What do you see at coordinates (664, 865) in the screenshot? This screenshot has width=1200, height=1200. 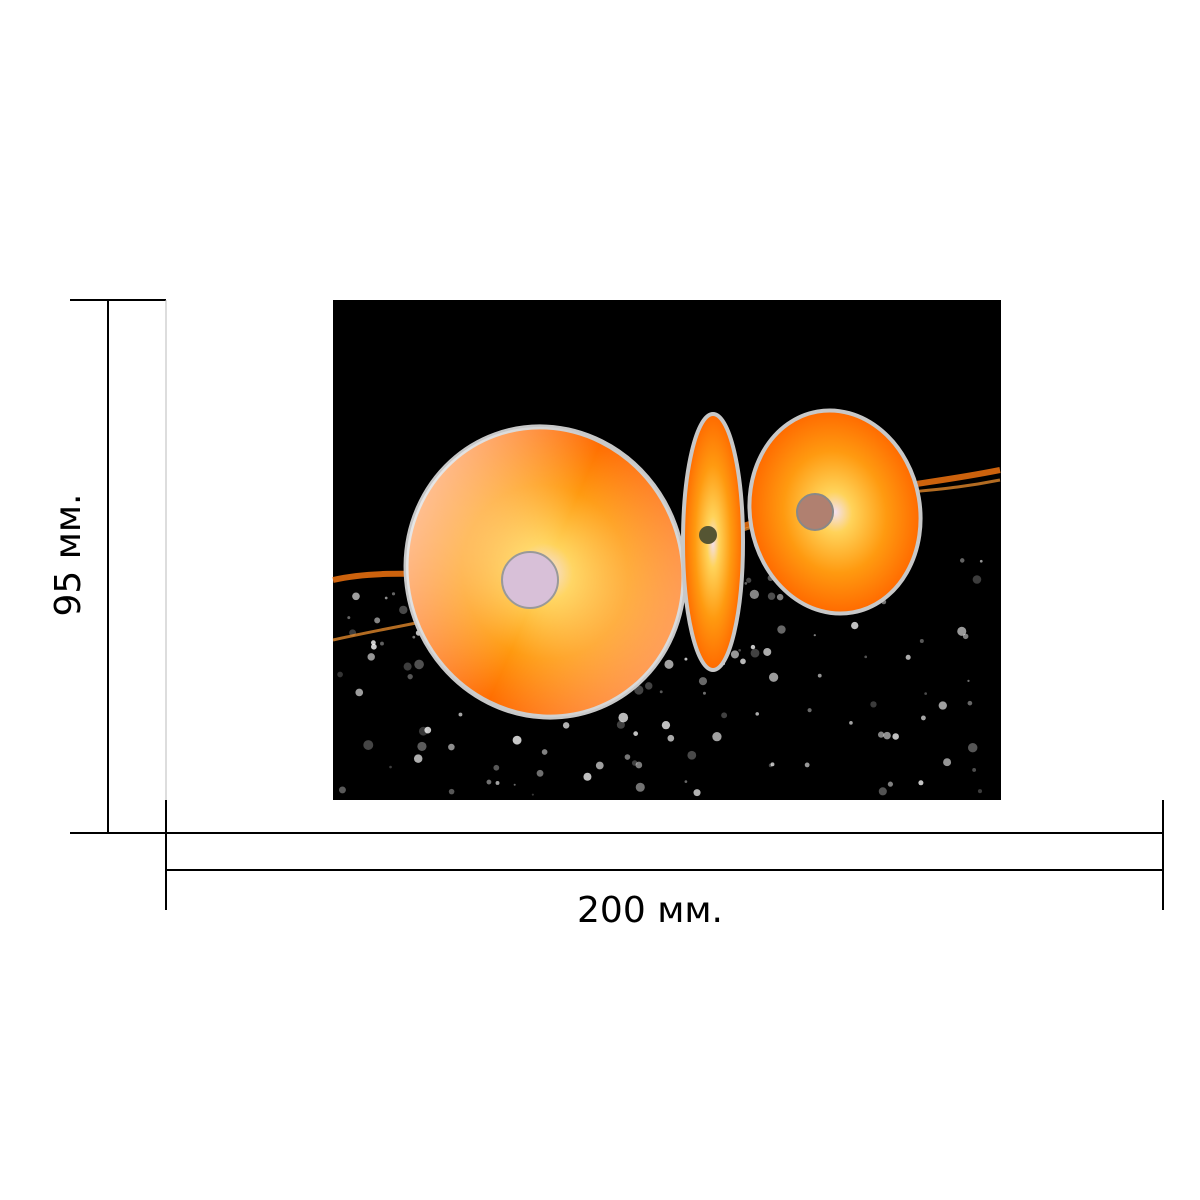 I see `width-dimension: 200 мм.` at bounding box center [664, 865].